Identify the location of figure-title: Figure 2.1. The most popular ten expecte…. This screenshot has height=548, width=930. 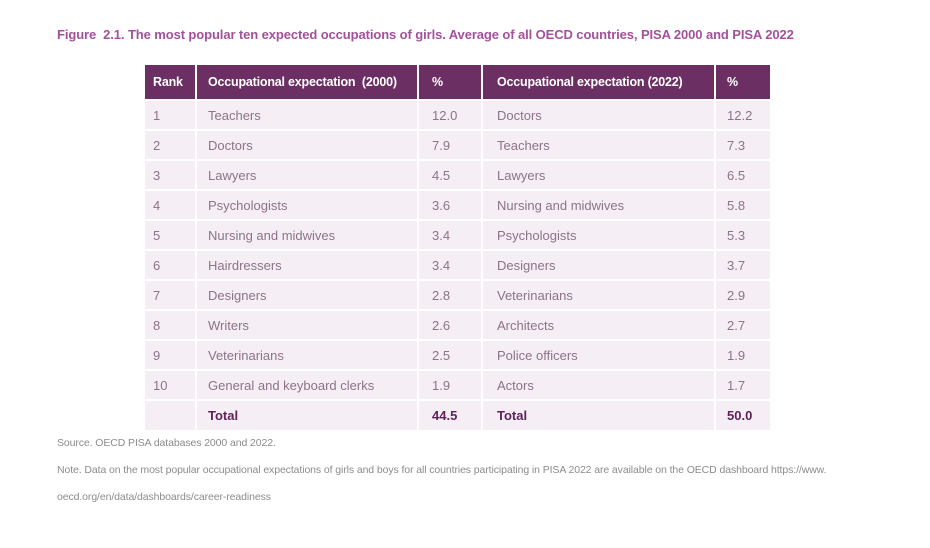
(425, 34).